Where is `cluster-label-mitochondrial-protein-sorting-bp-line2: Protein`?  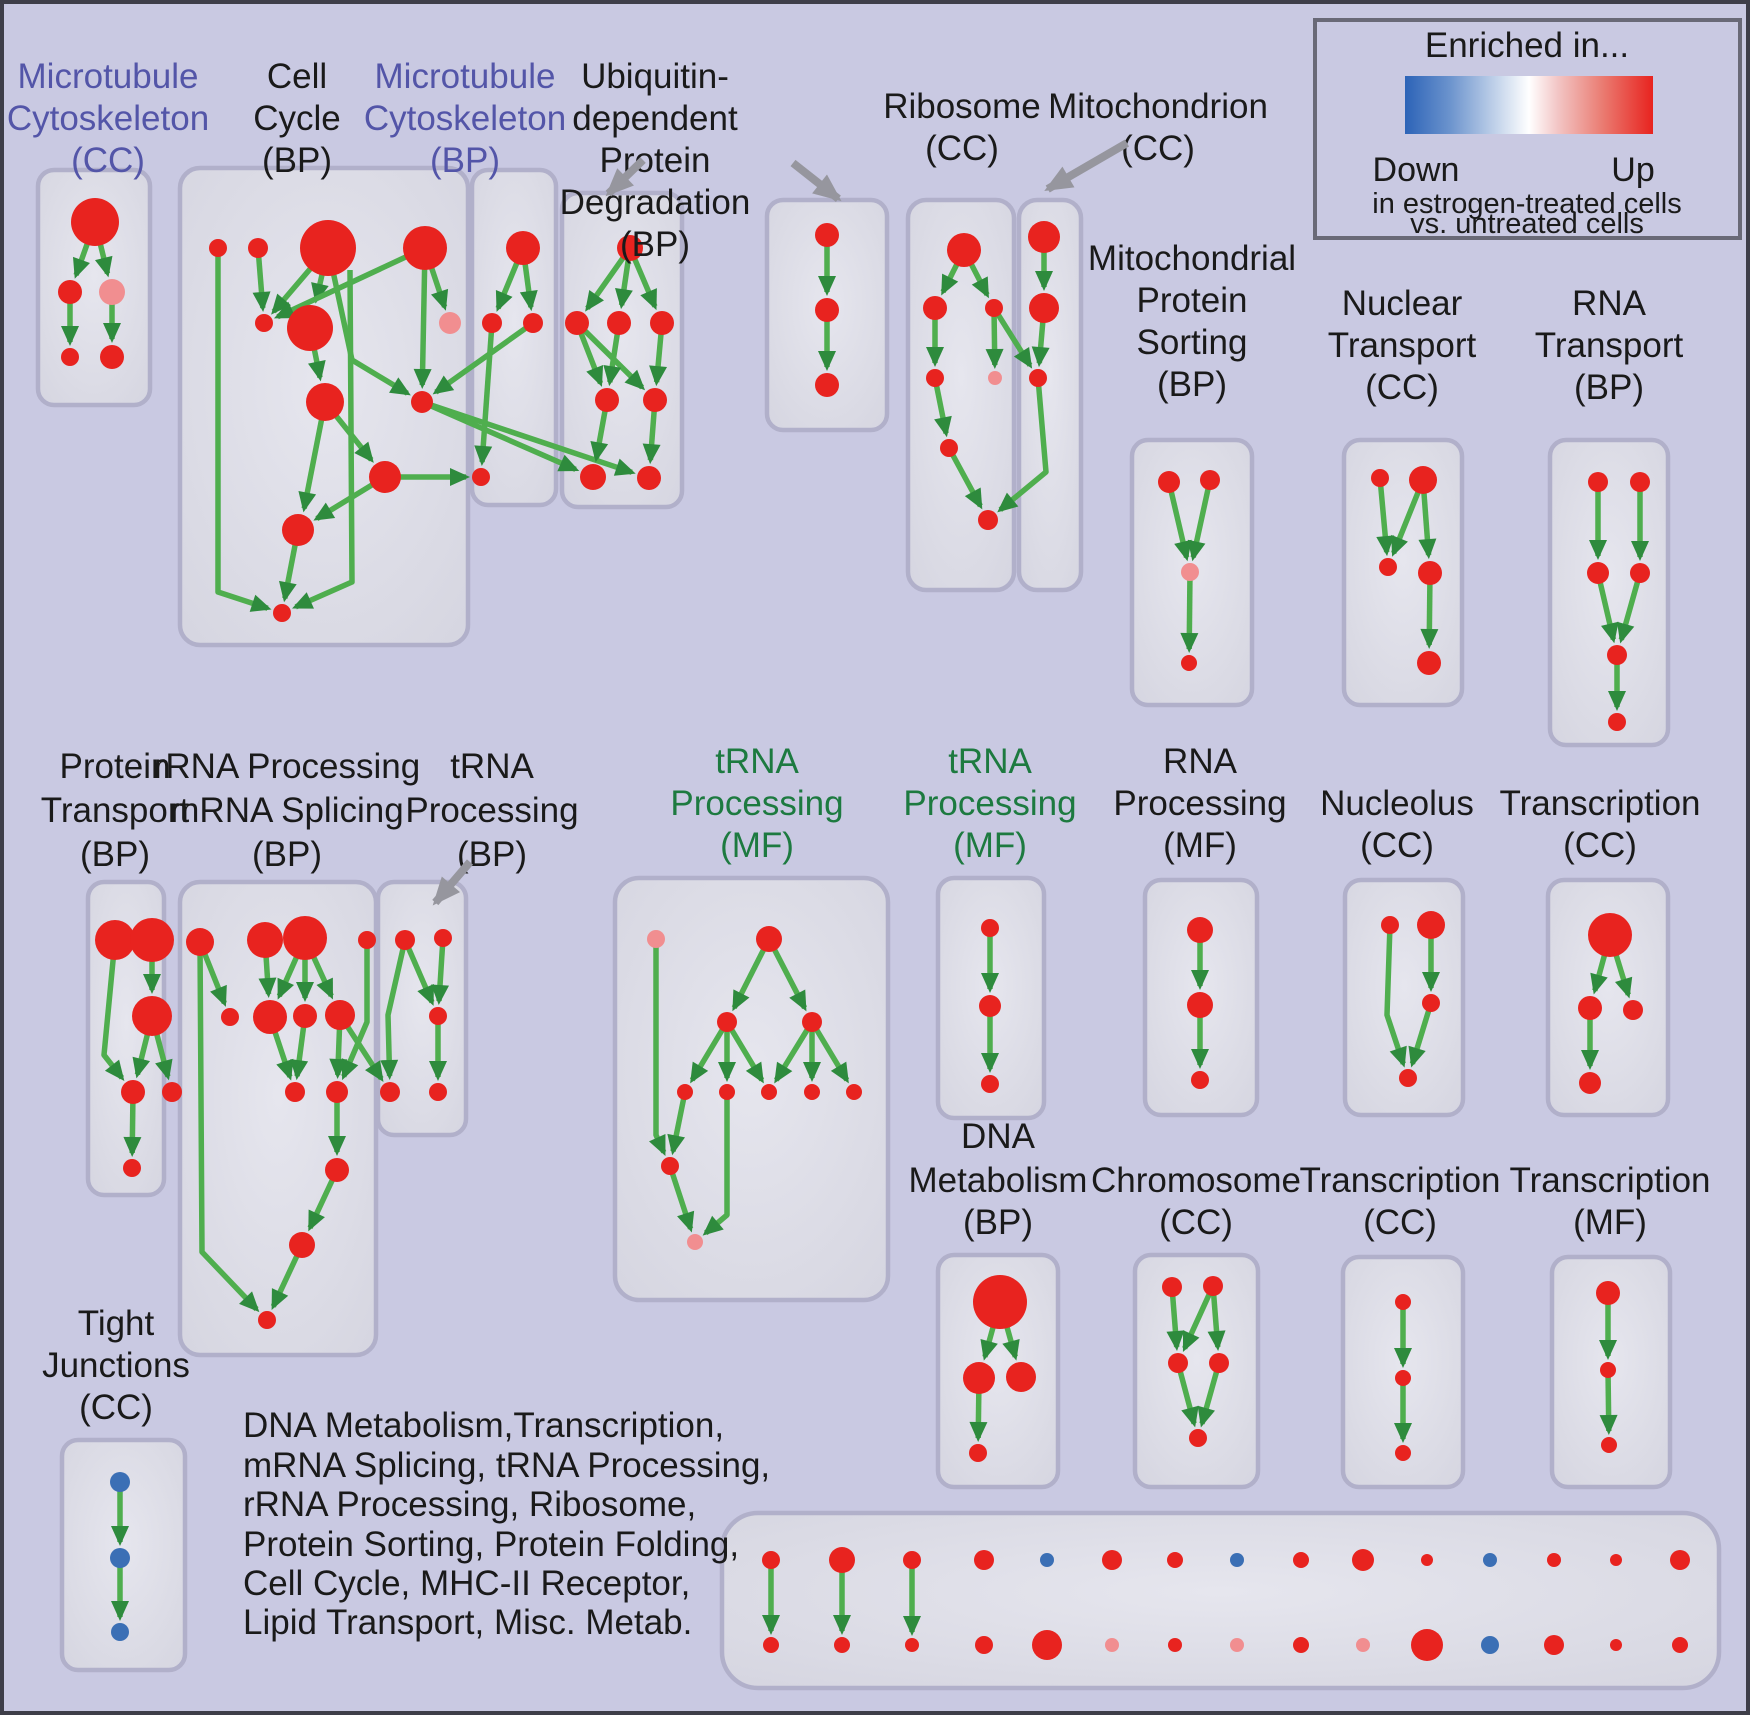 cluster-label-mitochondrial-protein-sorting-bp-line2: Protein is located at coordinates (1192, 300).